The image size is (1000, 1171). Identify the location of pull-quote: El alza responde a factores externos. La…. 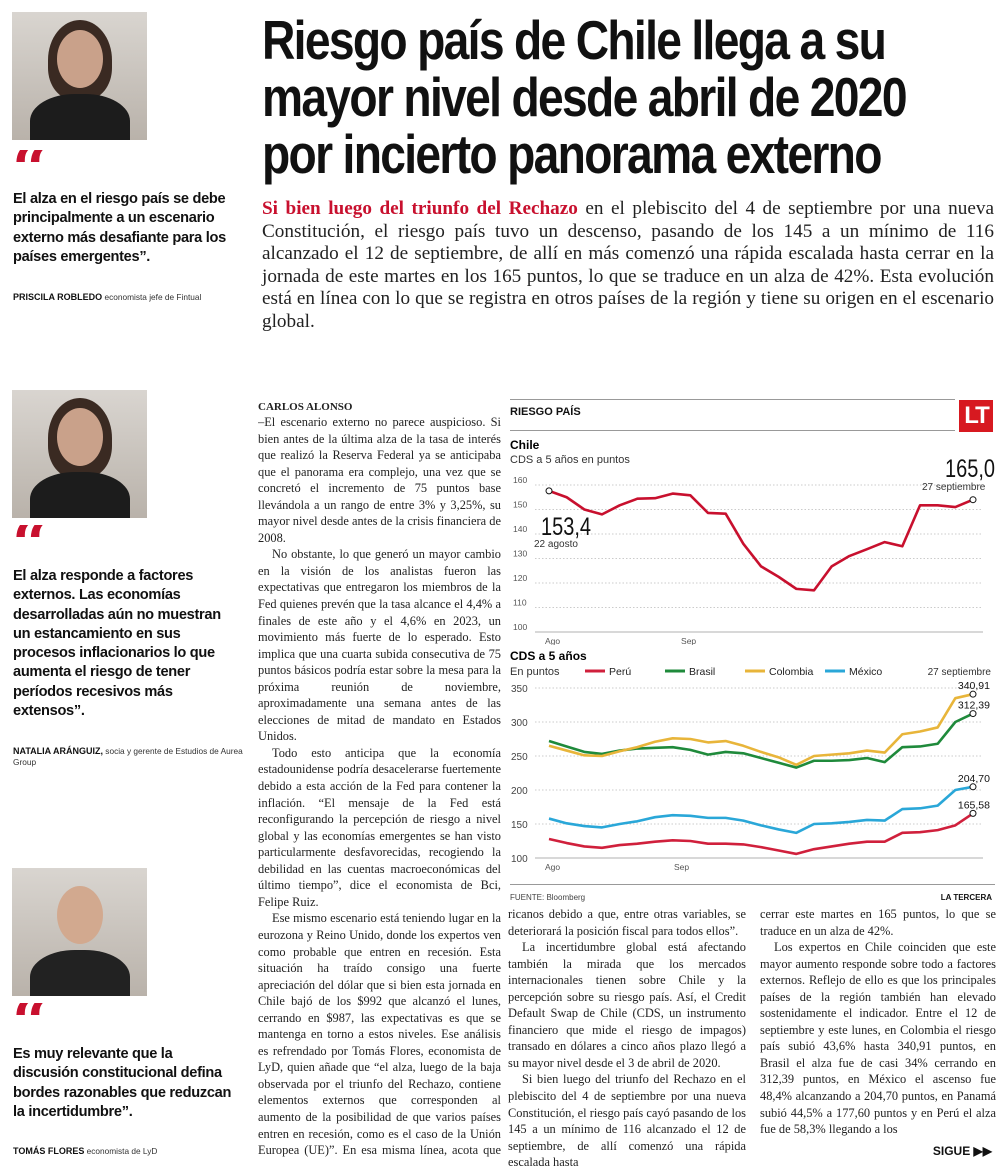
(117, 644).